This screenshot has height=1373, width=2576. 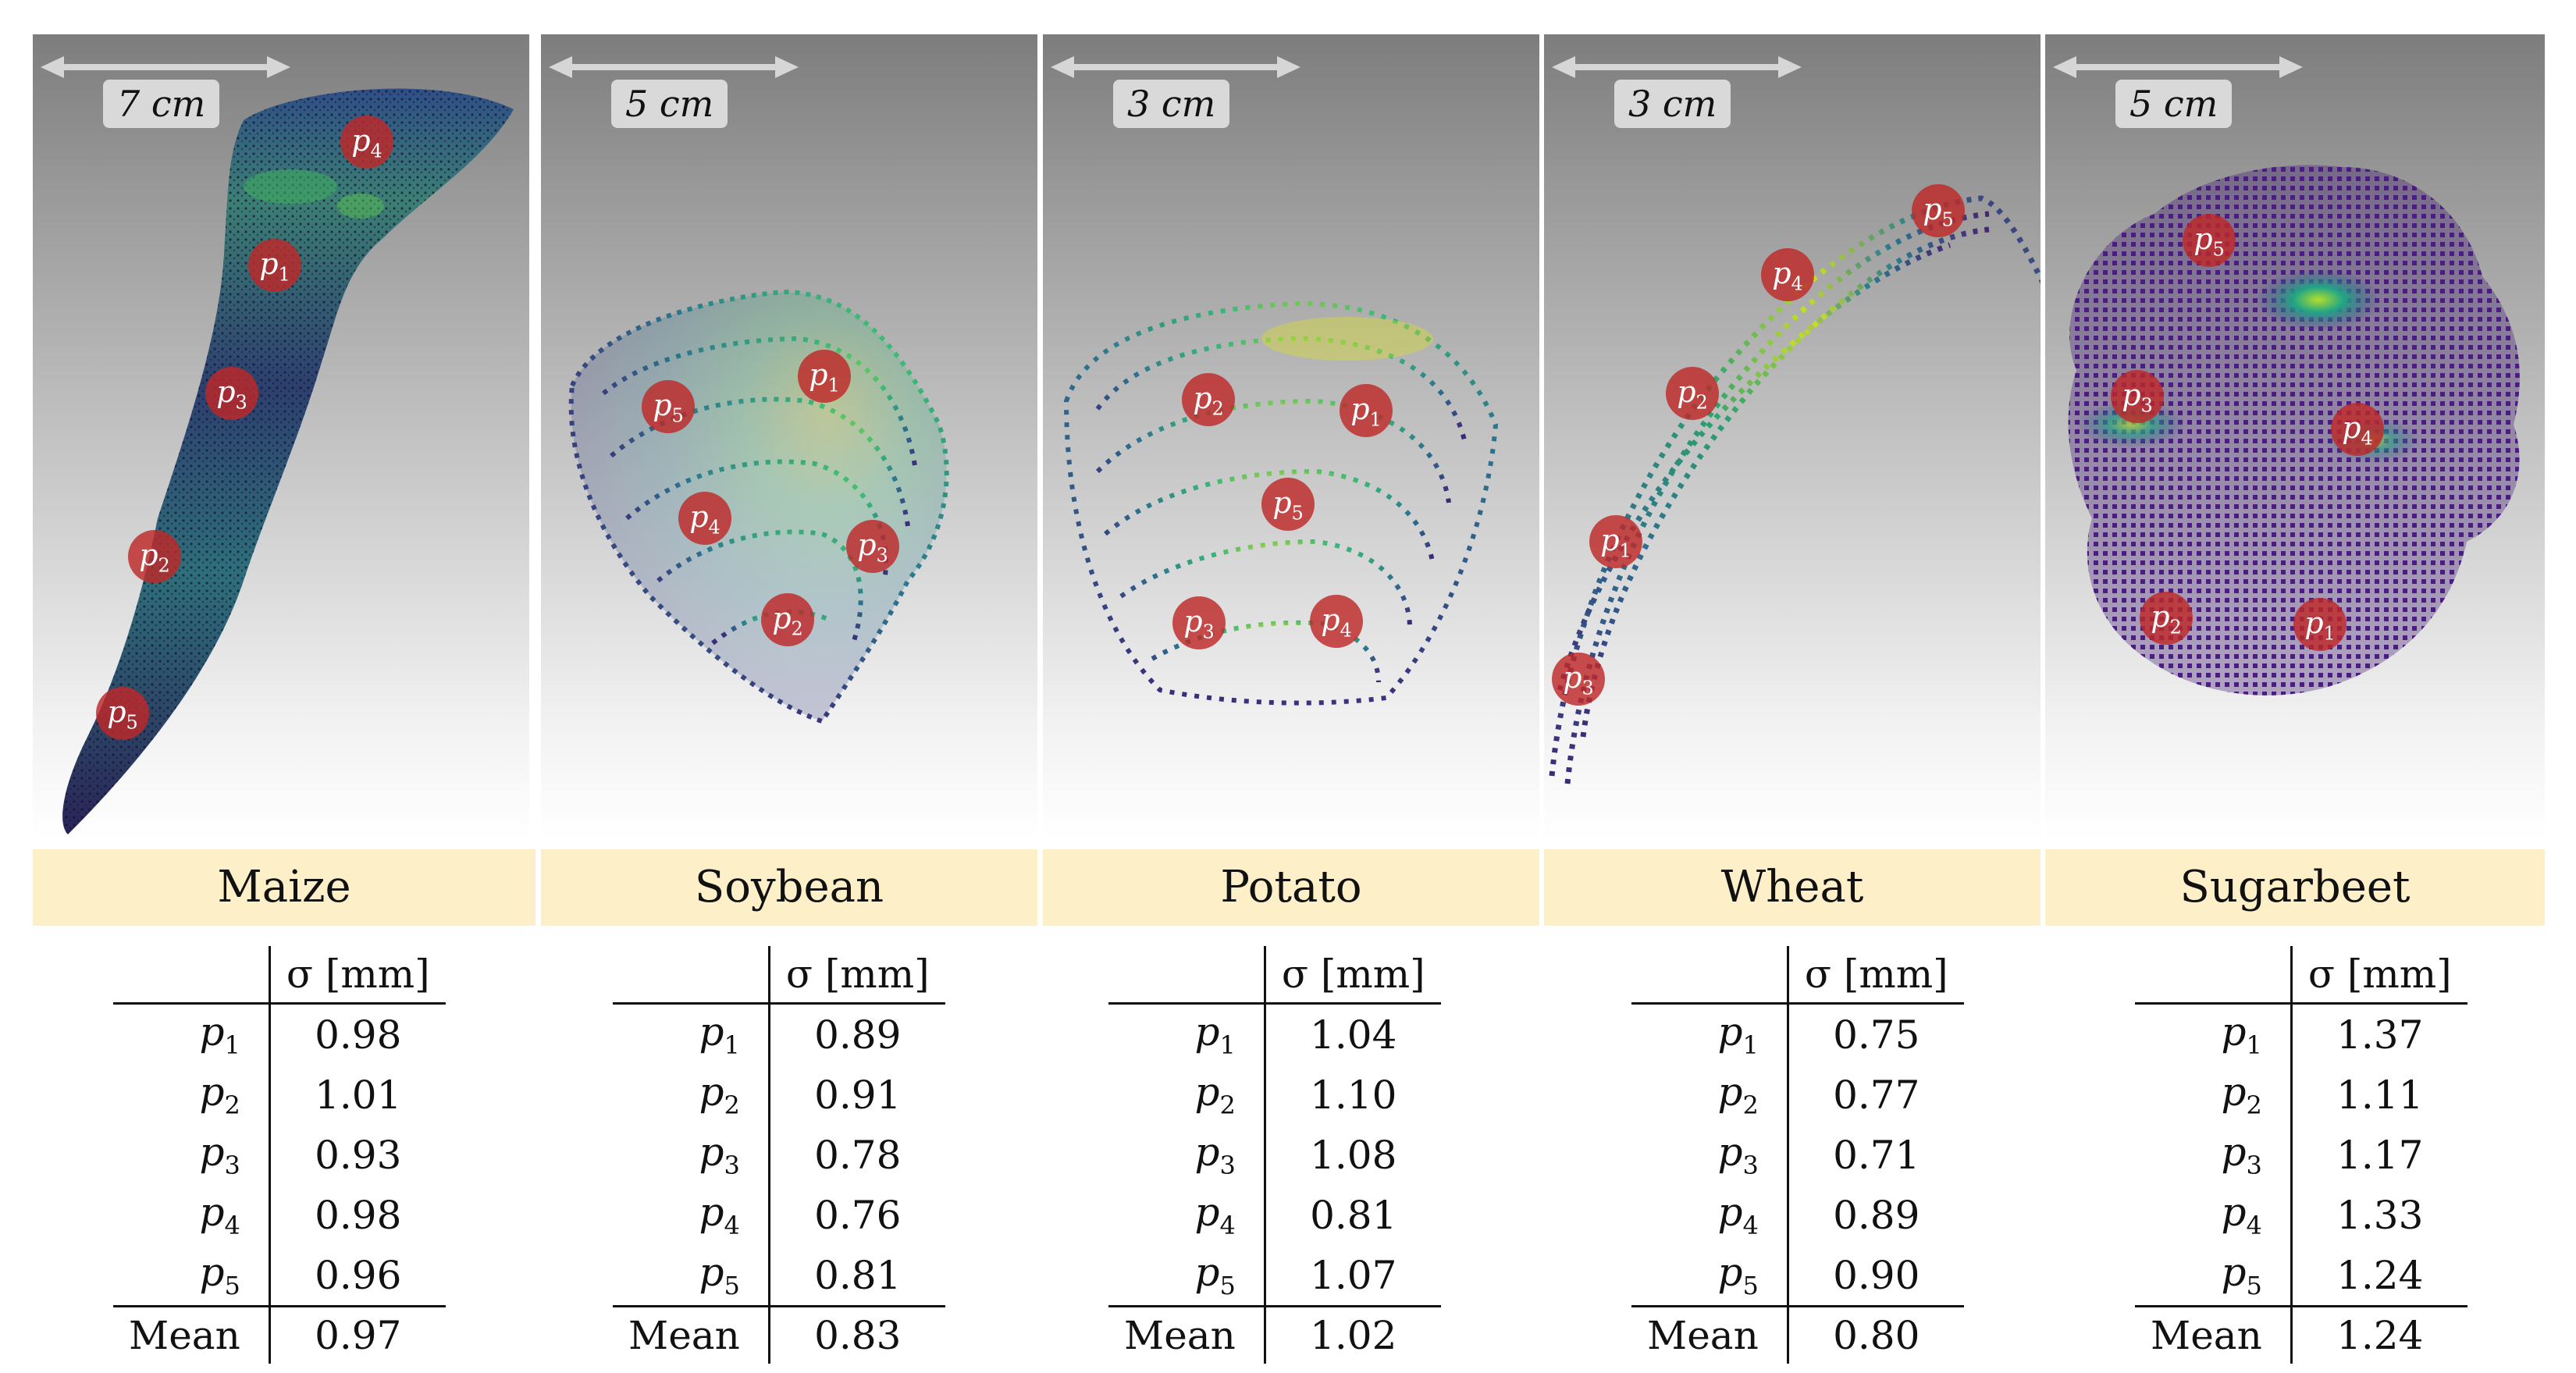 I want to click on sugarbeet-dots, so click(x=2294, y=430).